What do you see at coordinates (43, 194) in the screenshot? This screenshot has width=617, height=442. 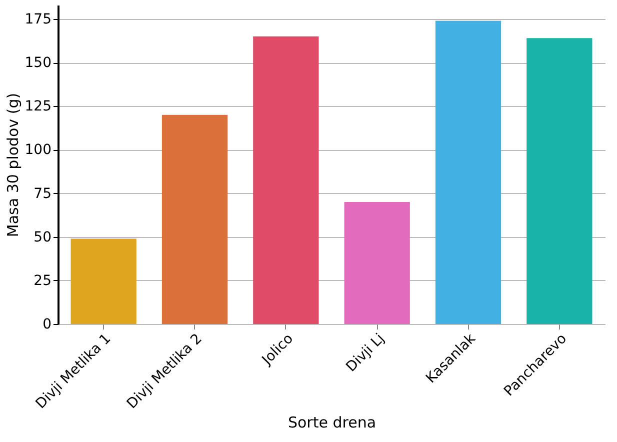 I see `y-tick-label: 75` at bounding box center [43, 194].